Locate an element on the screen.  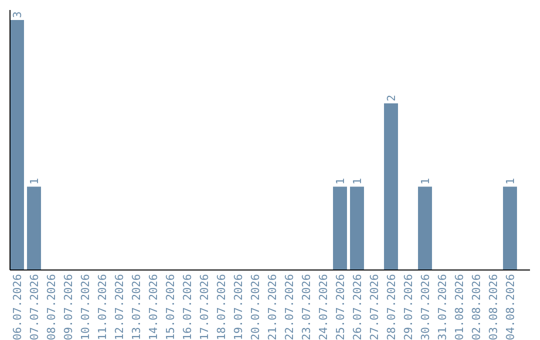
x-tick-label: 09.07.2026 is located at coordinates (68, 307).